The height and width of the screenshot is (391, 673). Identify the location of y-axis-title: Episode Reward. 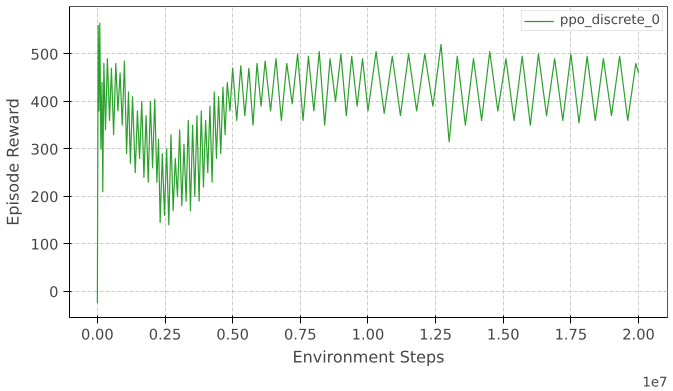
(13, 162).